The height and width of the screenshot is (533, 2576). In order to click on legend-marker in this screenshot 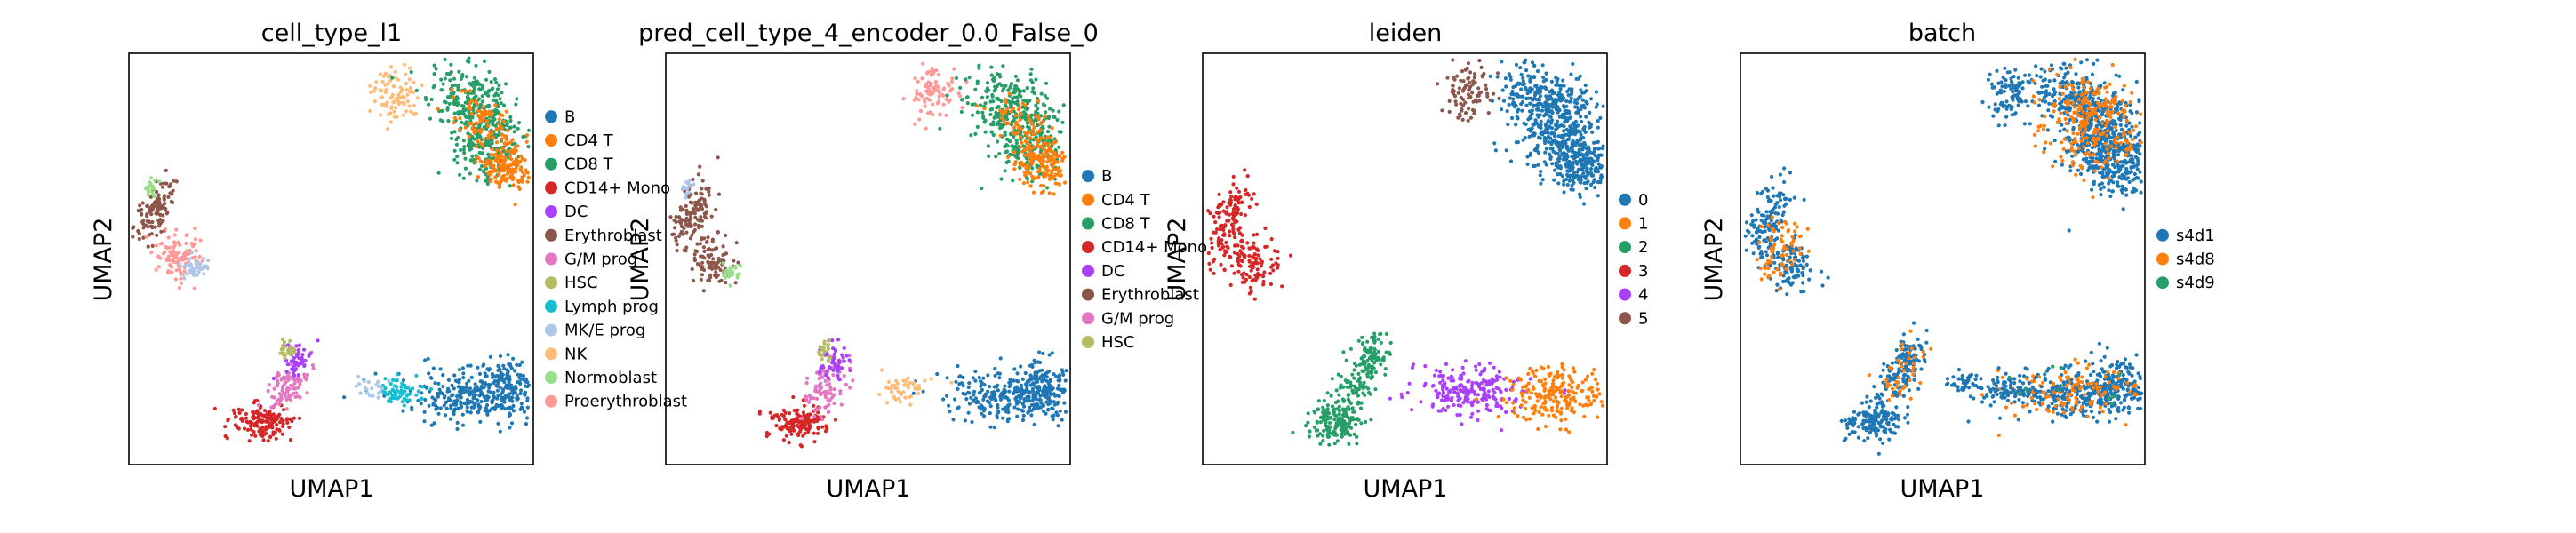, I will do `click(551, 377)`.